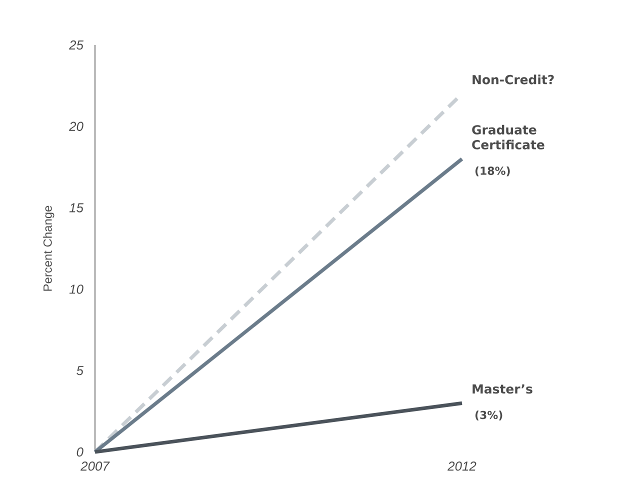 The width and height of the screenshot is (635, 495). What do you see at coordinates (488, 415) in the screenshot?
I see `data-label: (3%)` at bounding box center [488, 415].